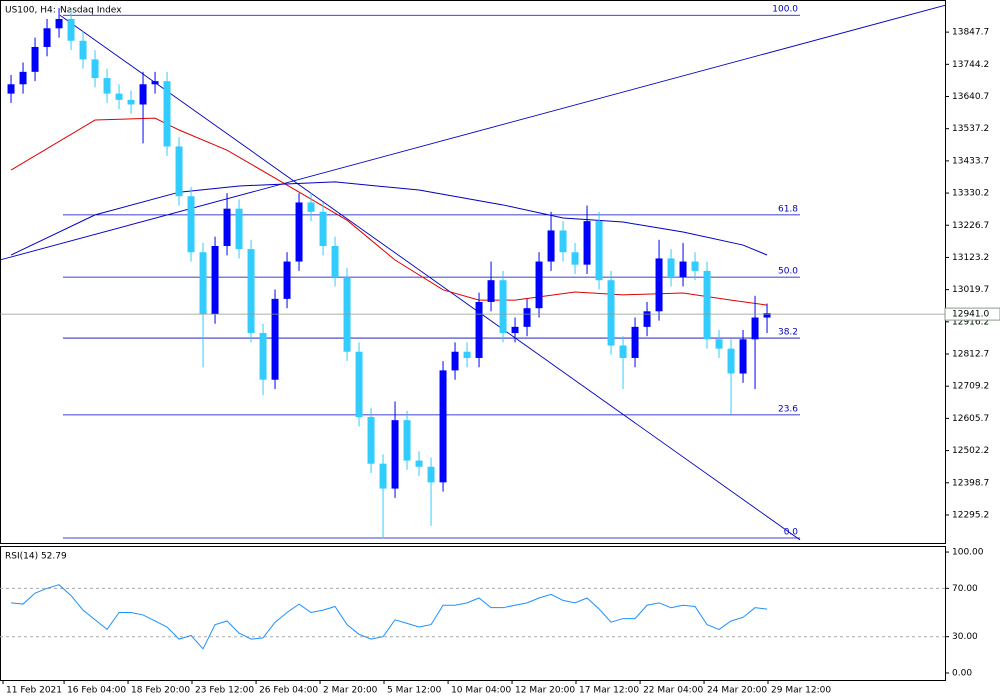 The height and width of the screenshot is (700, 1000). Describe the element at coordinates (788, 272) in the screenshot. I see `fib-label: 50.0` at that location.